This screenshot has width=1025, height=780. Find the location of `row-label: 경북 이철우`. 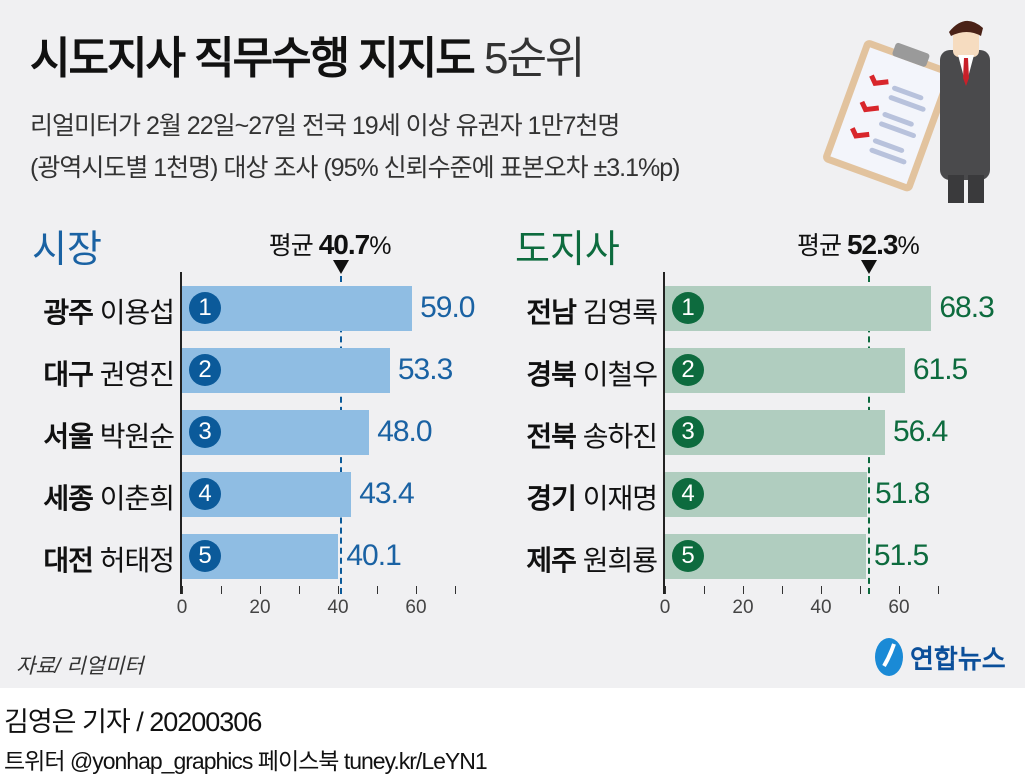

row-label: 경북 이철우 is located at coordinates (582, 373).